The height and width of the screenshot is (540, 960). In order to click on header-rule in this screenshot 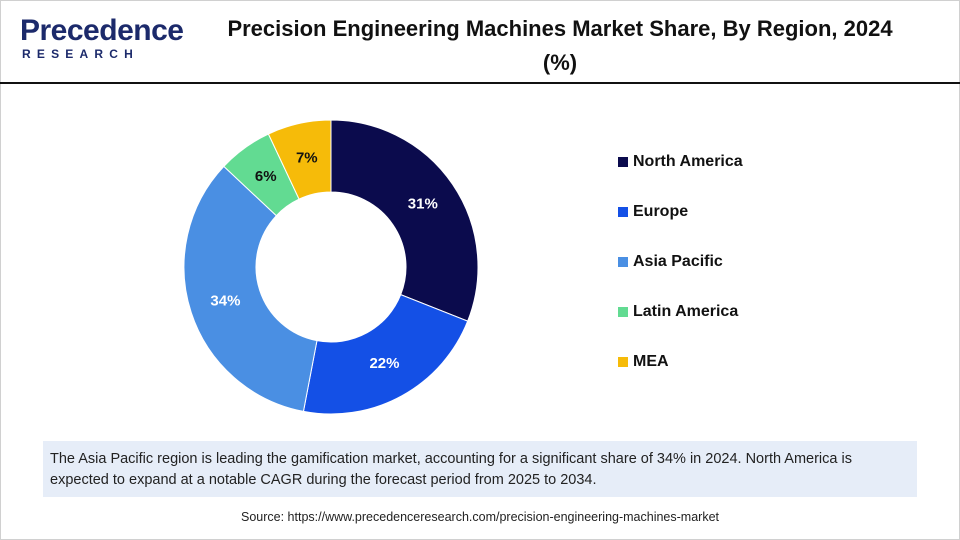, I will do `click(480, 83)`.